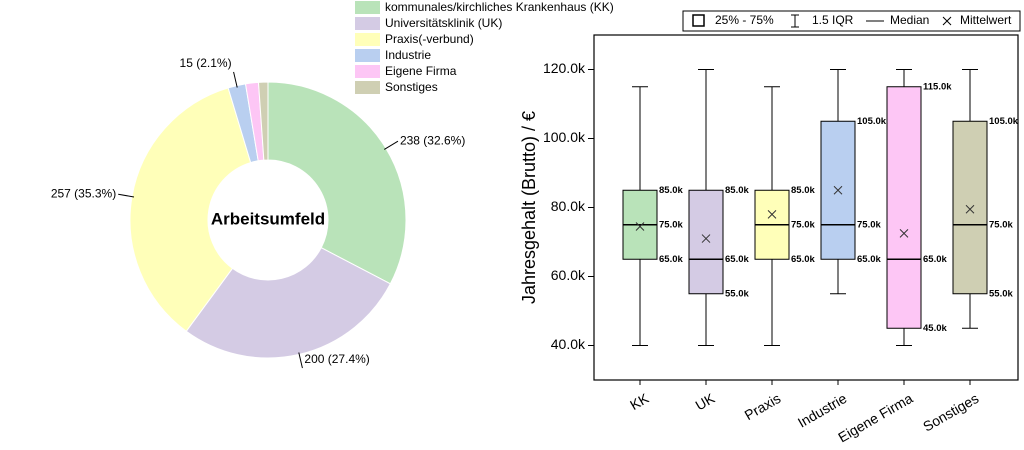 The image size is (1024, 450). I want to click on x-tick-label: Eigene Firma, so click(875, 418).